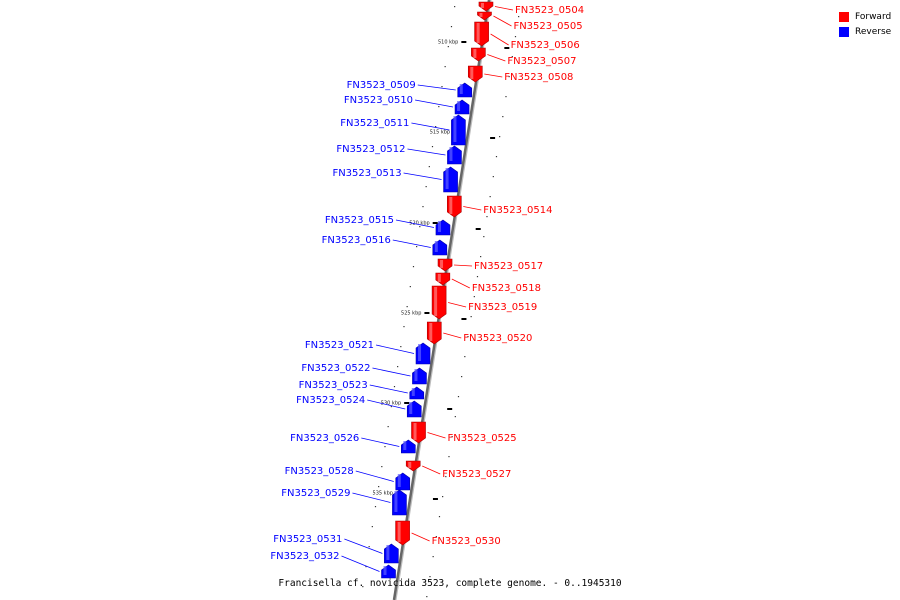 The width and height of the screenshot is (900, 600). What do you see at coordinates (381, 85) in the screenshot?
I see `gene-label-fn3523_0509: FN3523_0509` at bounding box center [381, 85].